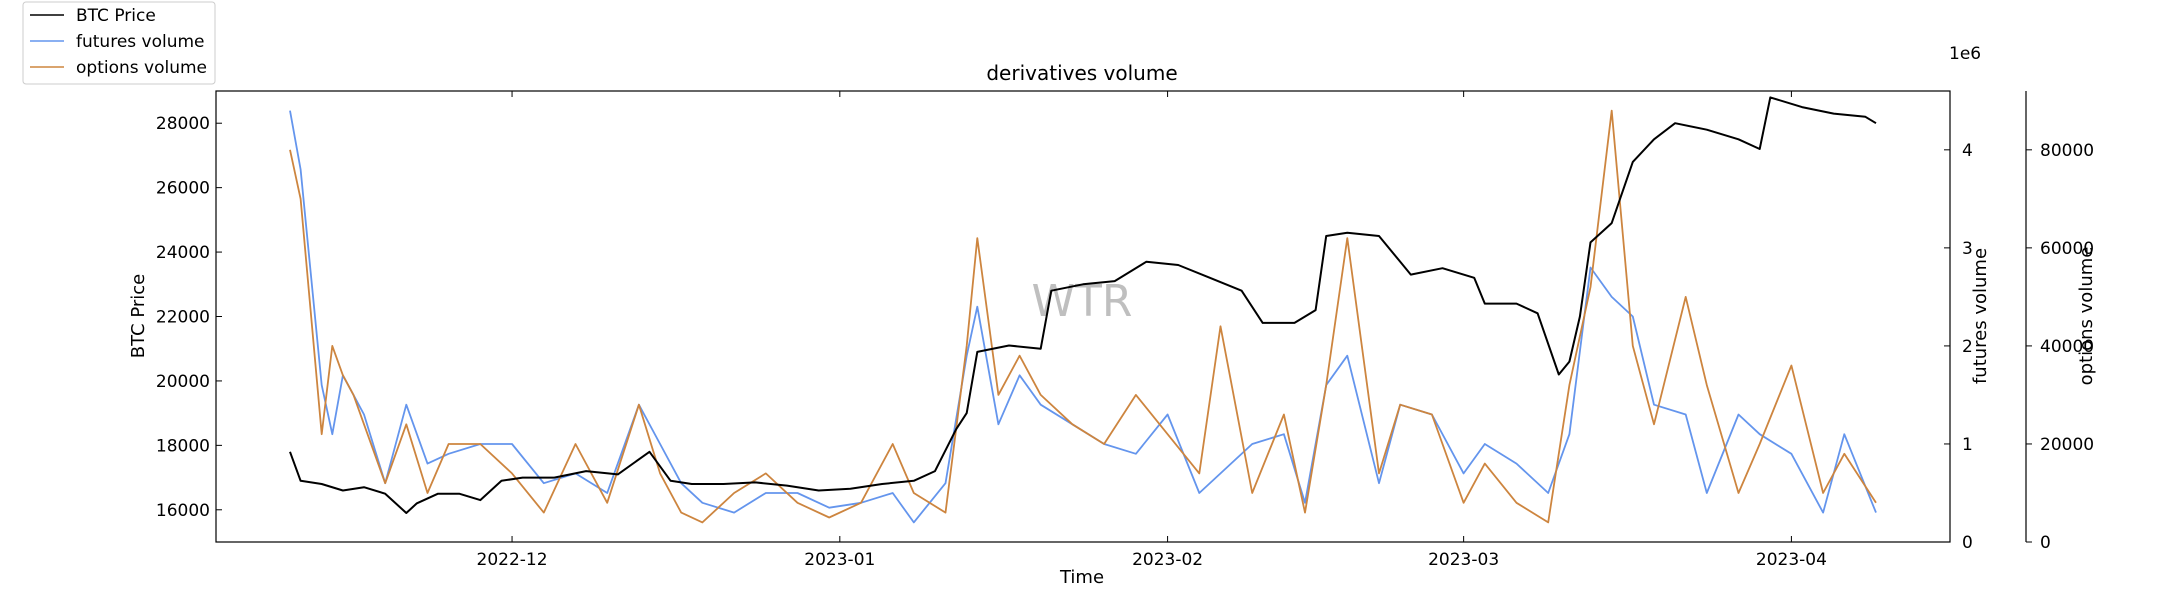  Describe the element at coordinates (2067, 445) in the screenshot. I see `options-tick-label: 20000` at that location.